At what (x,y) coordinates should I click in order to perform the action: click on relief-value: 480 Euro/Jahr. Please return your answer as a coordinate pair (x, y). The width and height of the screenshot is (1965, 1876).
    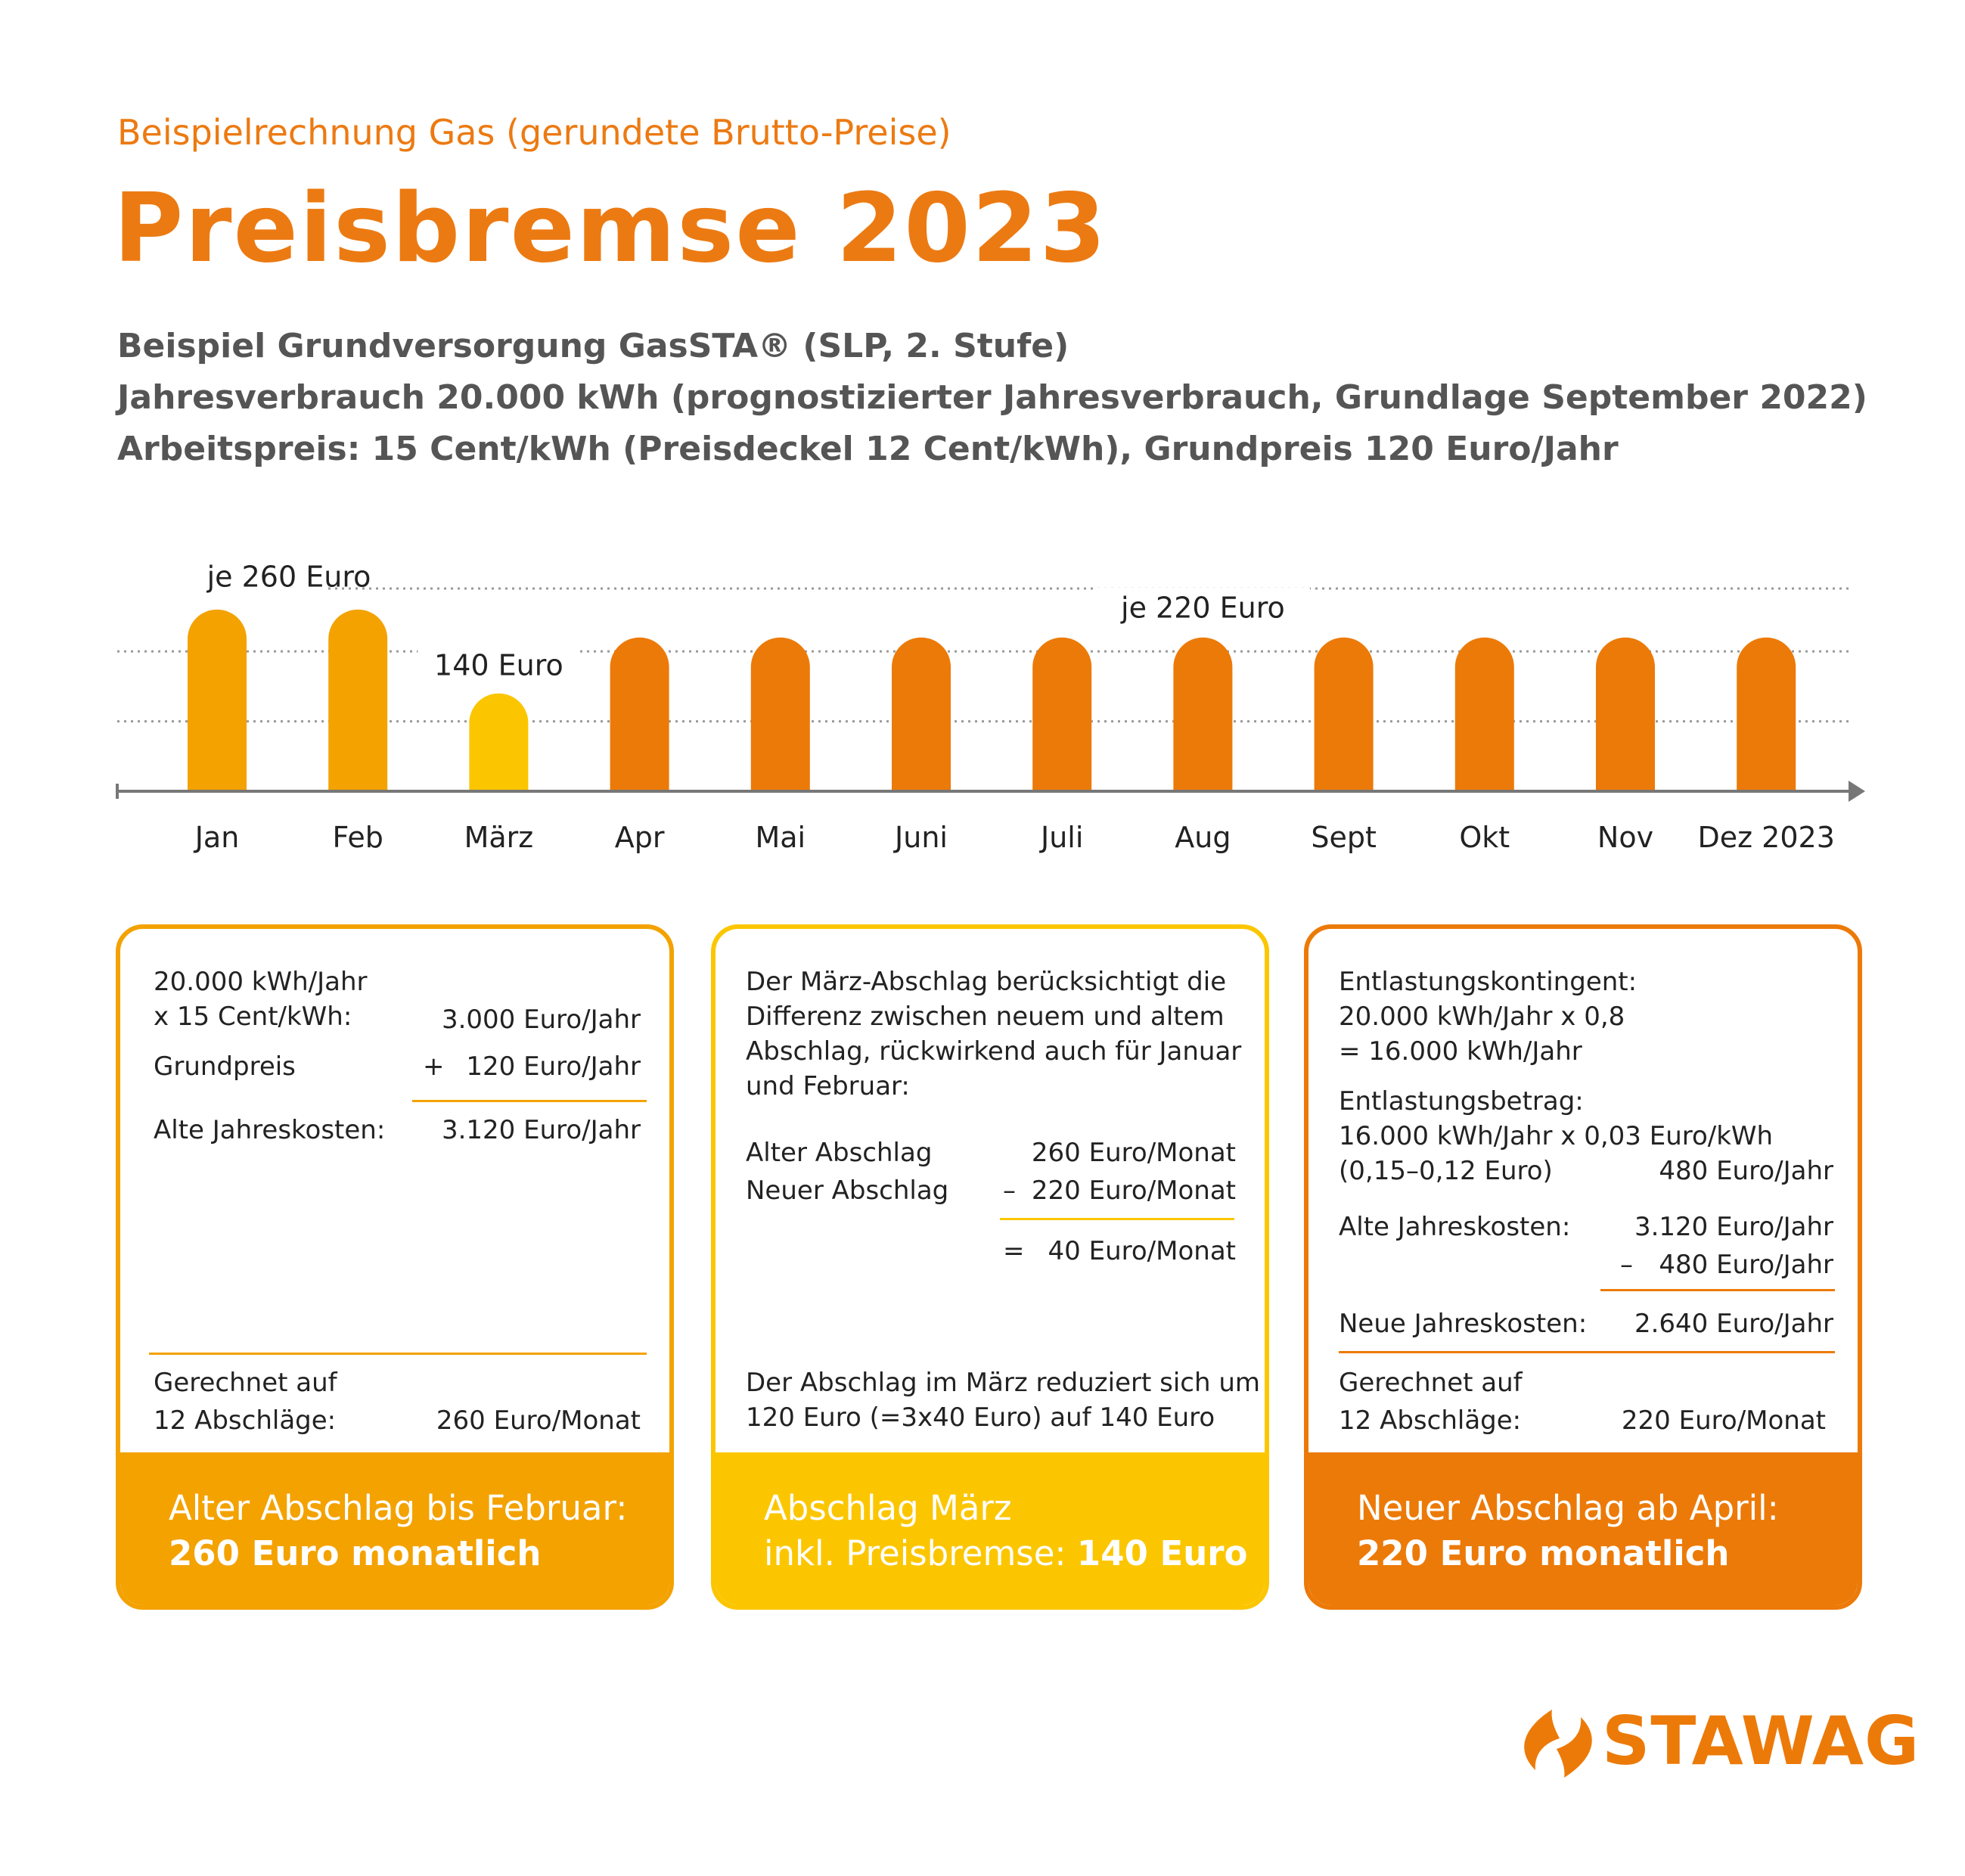
    Looking at the image, I should click on (1746, 1171).